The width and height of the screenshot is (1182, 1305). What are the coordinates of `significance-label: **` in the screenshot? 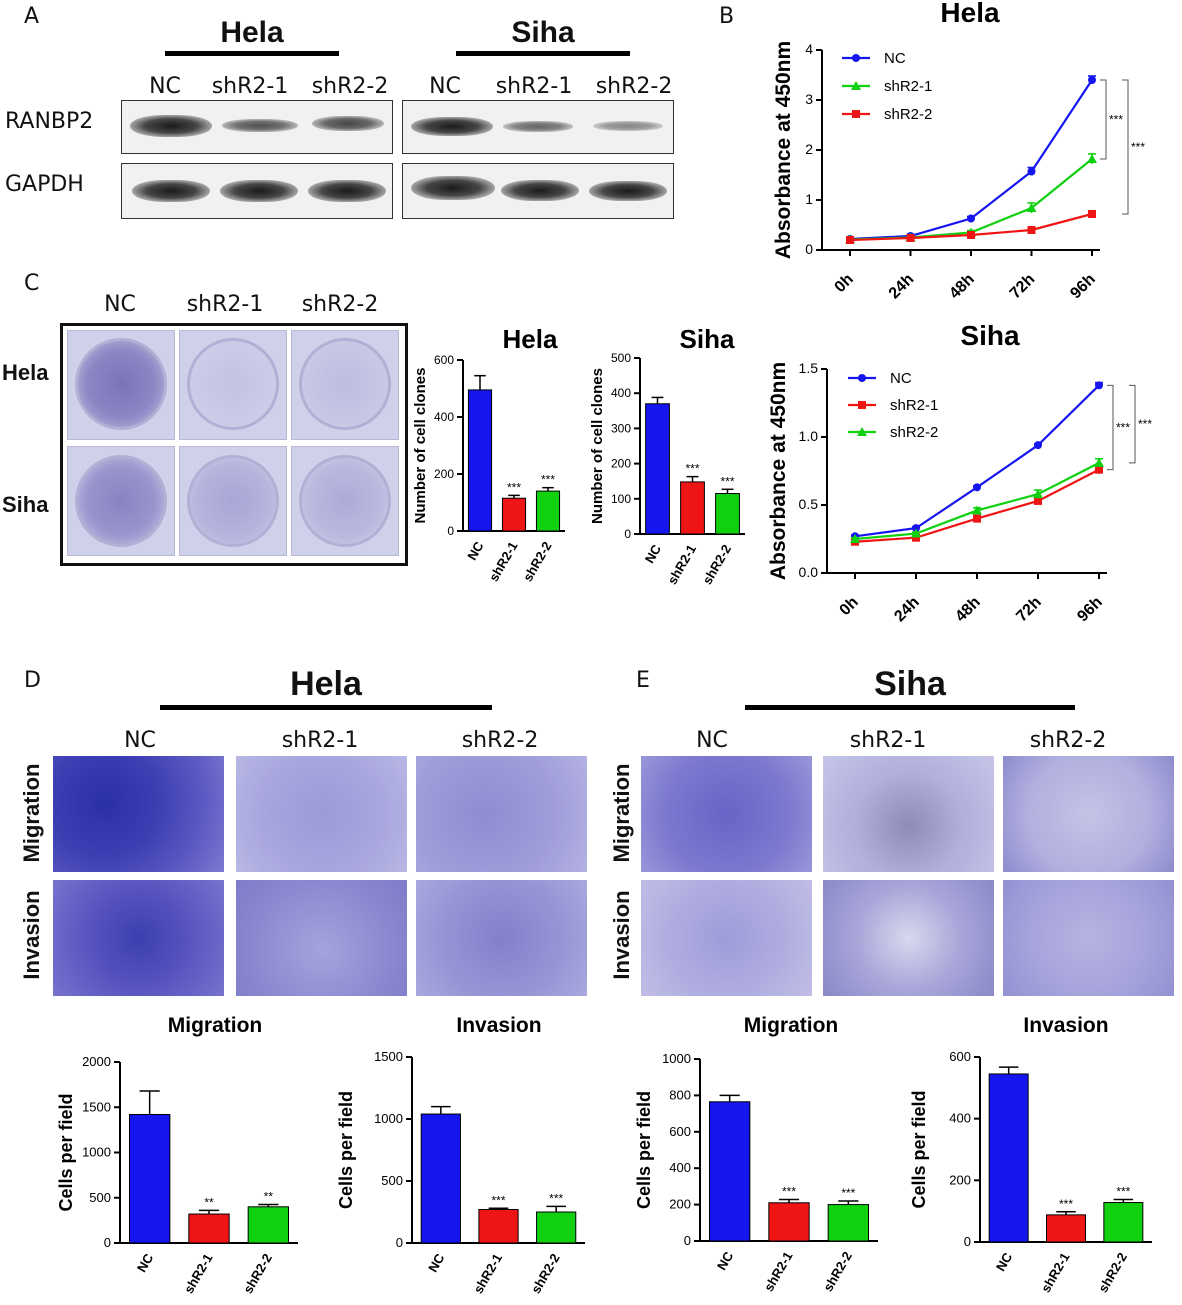 It's located at (269, 1197).